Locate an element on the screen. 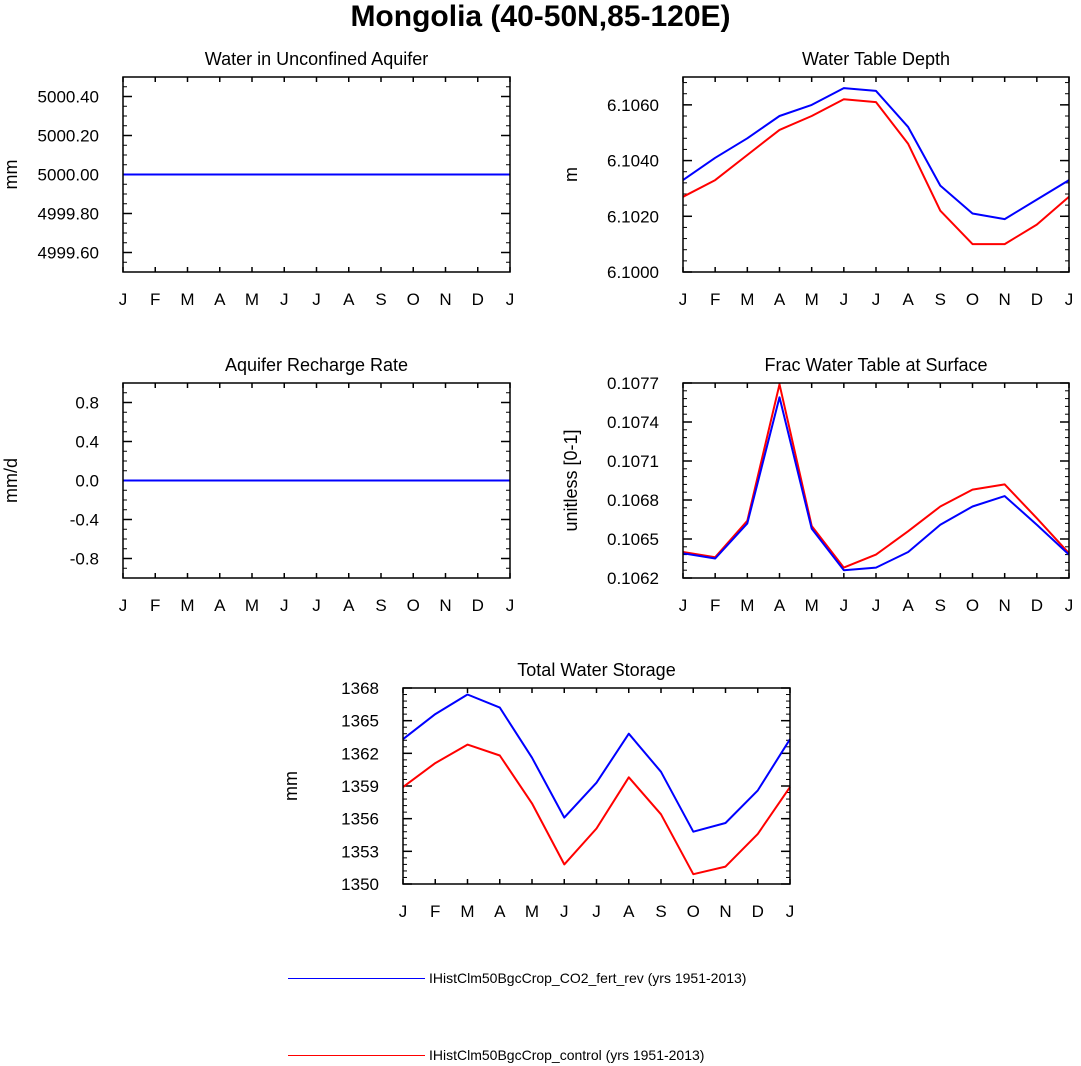 Image resolution: width=1081 pixels, height=1066 pixels. y-tick-label: 0.1065 is located at coordinates (633, 539).